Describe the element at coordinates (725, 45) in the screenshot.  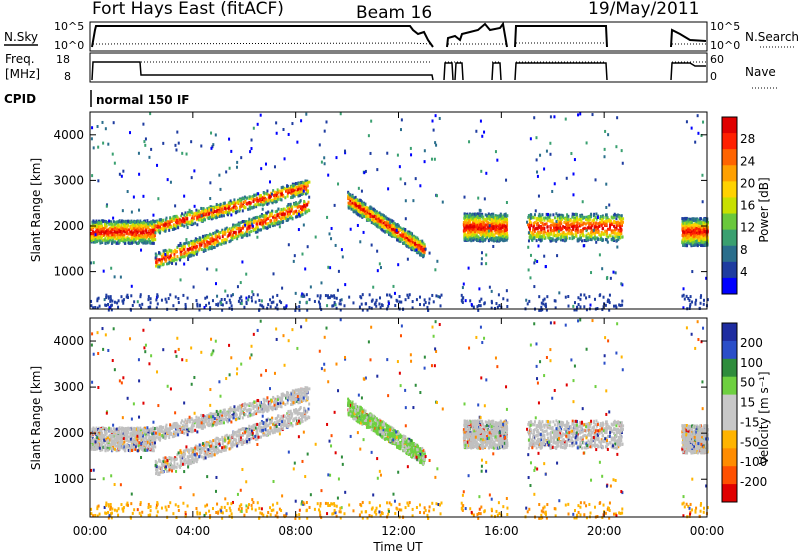
I see `noise-tick-low-right: 10^0` at that location.